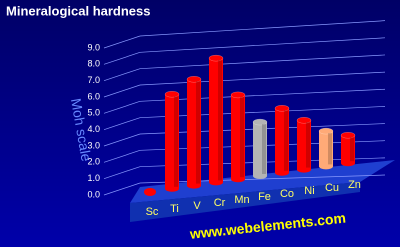  I want to click on y-tick-label: 2.0, so click(93, 162).